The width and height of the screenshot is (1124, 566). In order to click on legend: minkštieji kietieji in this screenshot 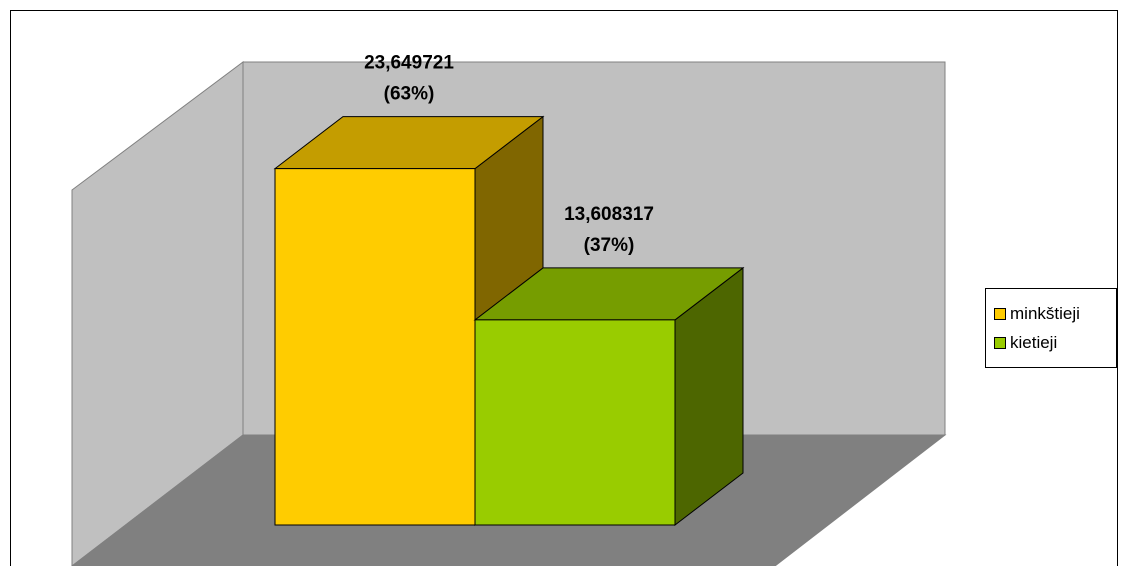, I will do `click(1051, 328)`.